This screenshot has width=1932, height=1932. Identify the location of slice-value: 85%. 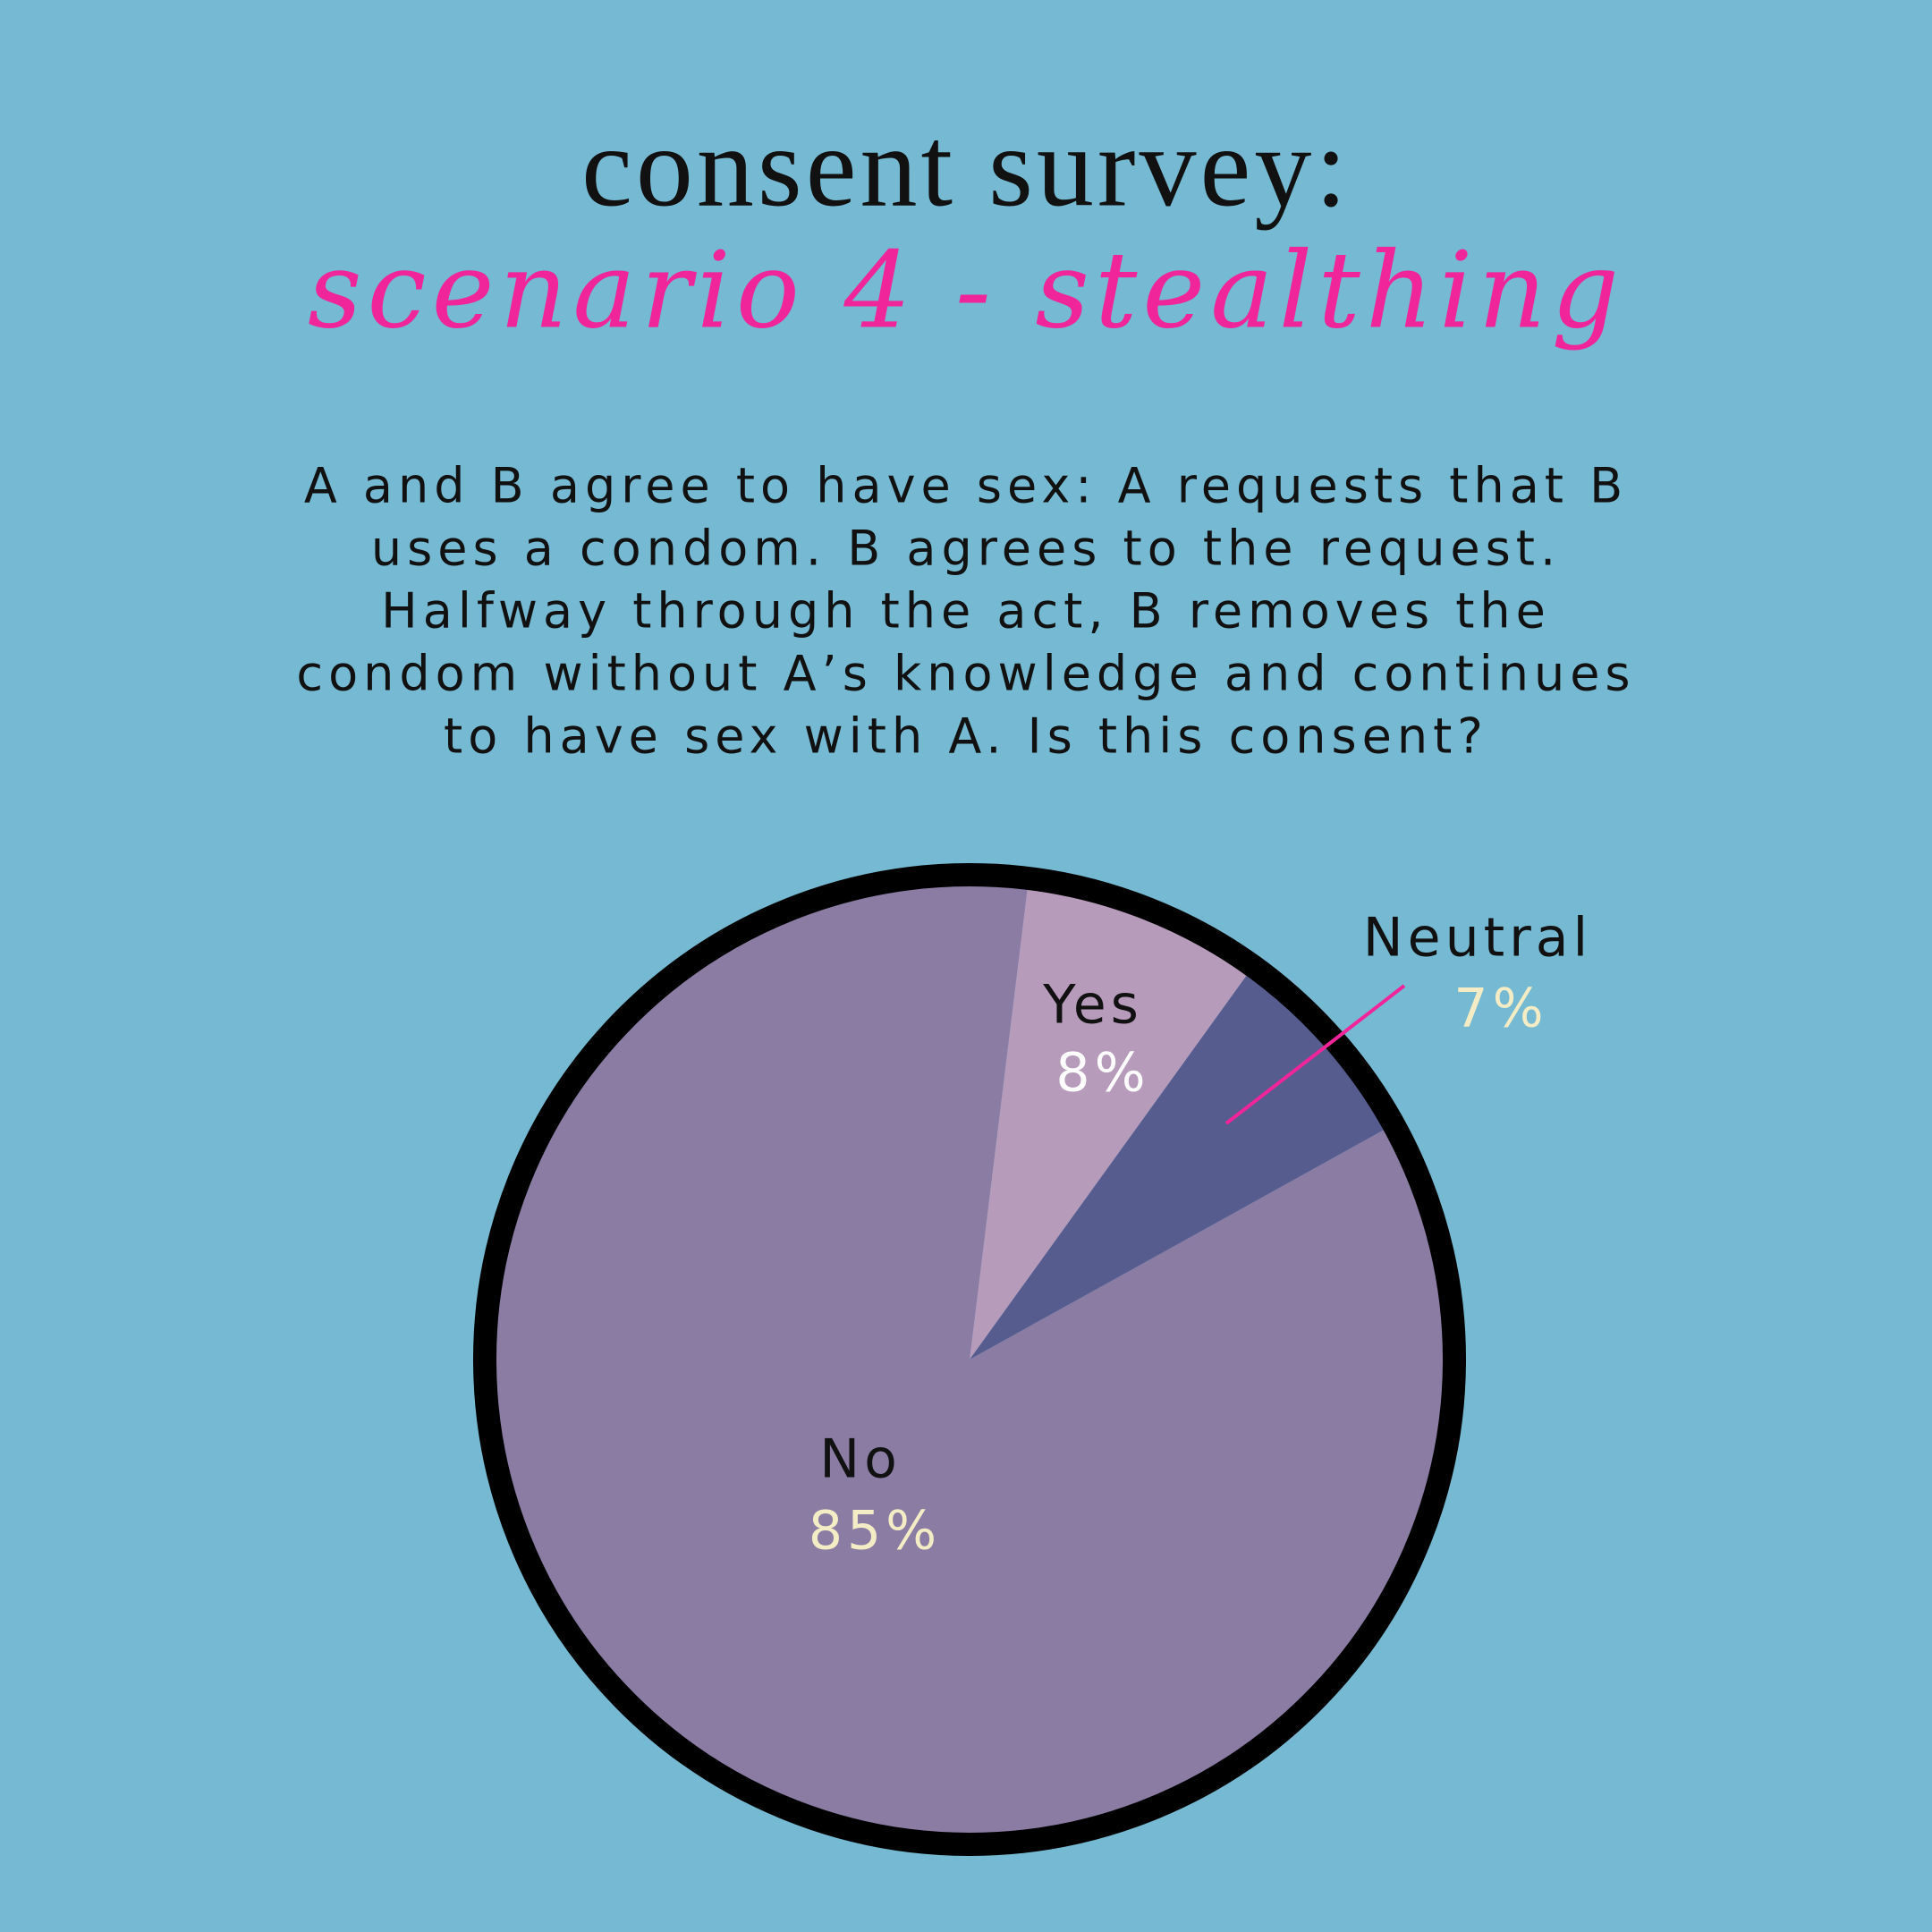
(875, 1531).